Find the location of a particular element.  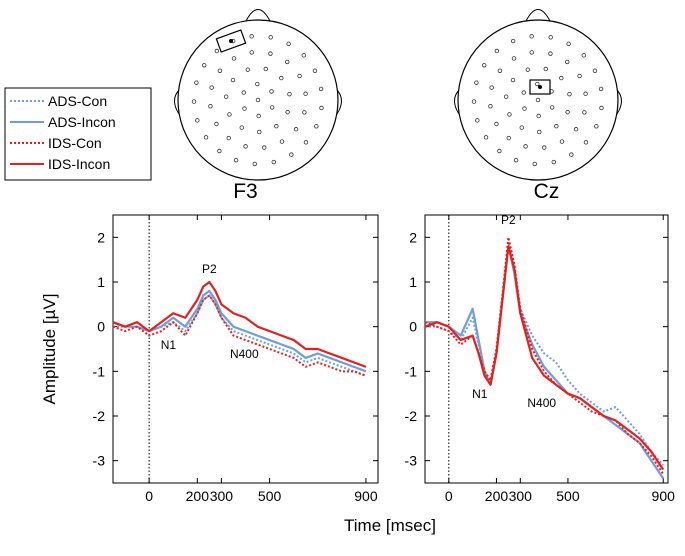

annotation: N1 is located at coordinates (480, 394).